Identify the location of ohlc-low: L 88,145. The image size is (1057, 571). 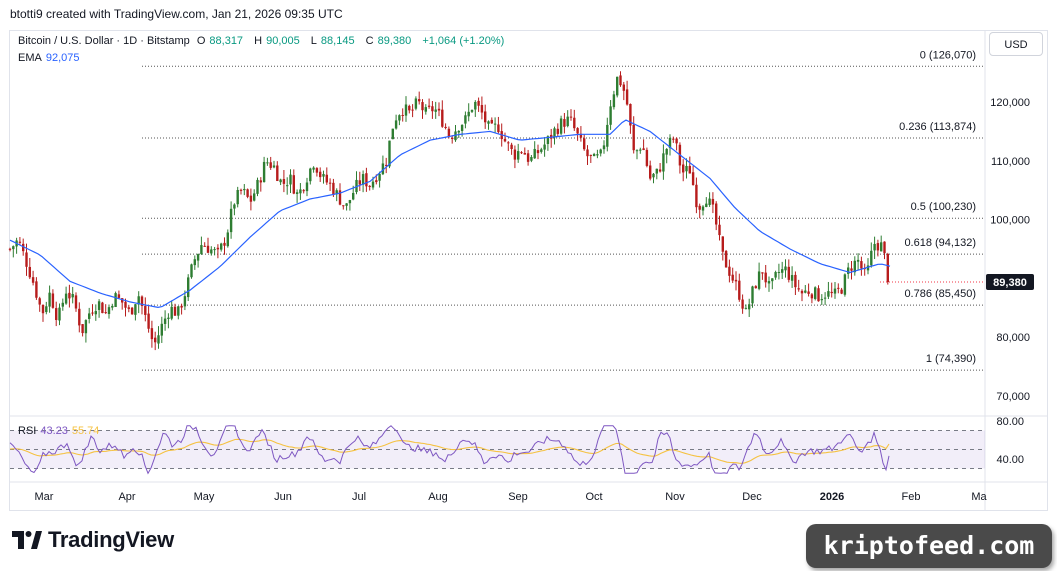
(332, 41).